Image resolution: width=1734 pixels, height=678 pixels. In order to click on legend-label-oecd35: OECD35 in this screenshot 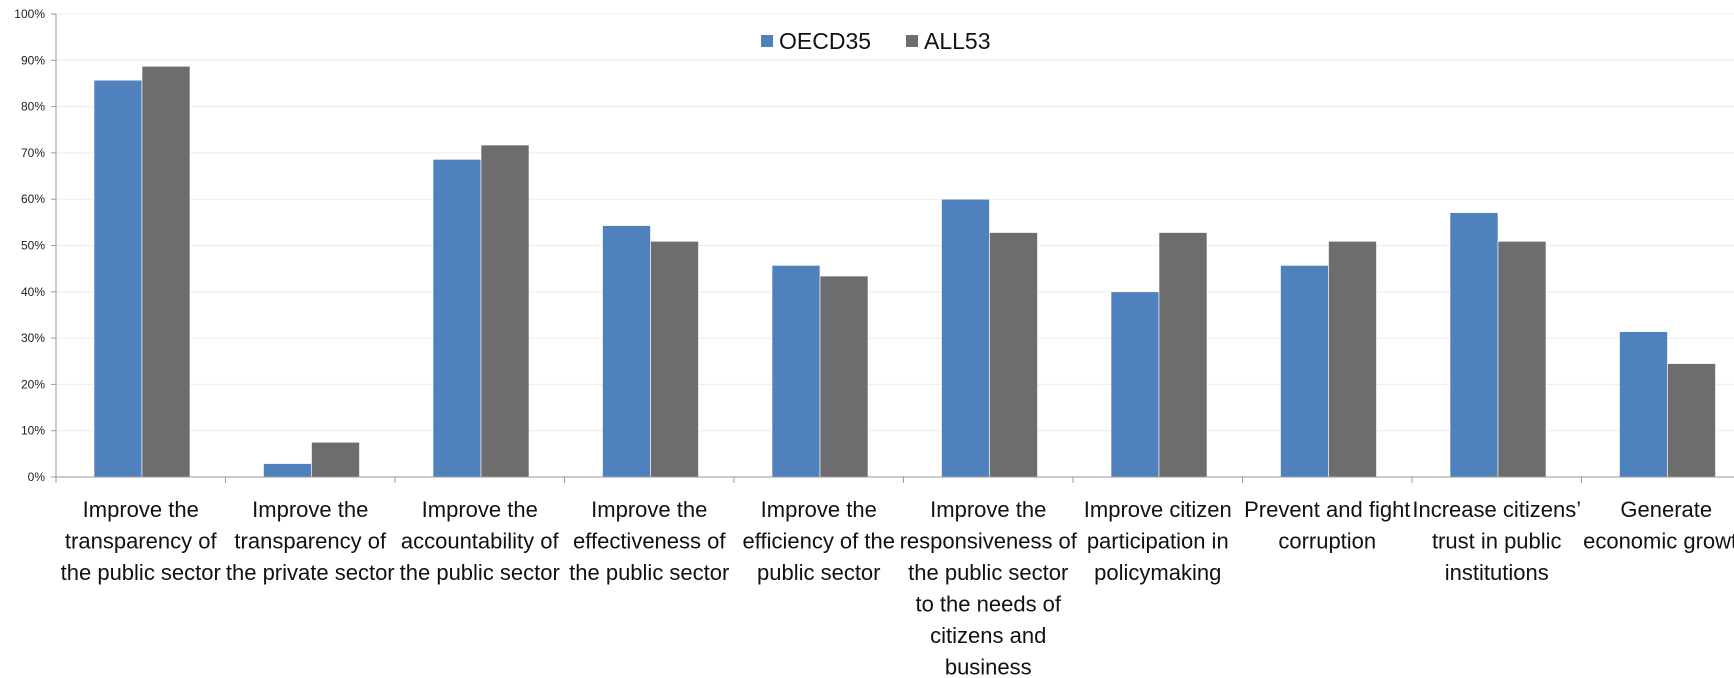, I will do `click(825, 41)`.